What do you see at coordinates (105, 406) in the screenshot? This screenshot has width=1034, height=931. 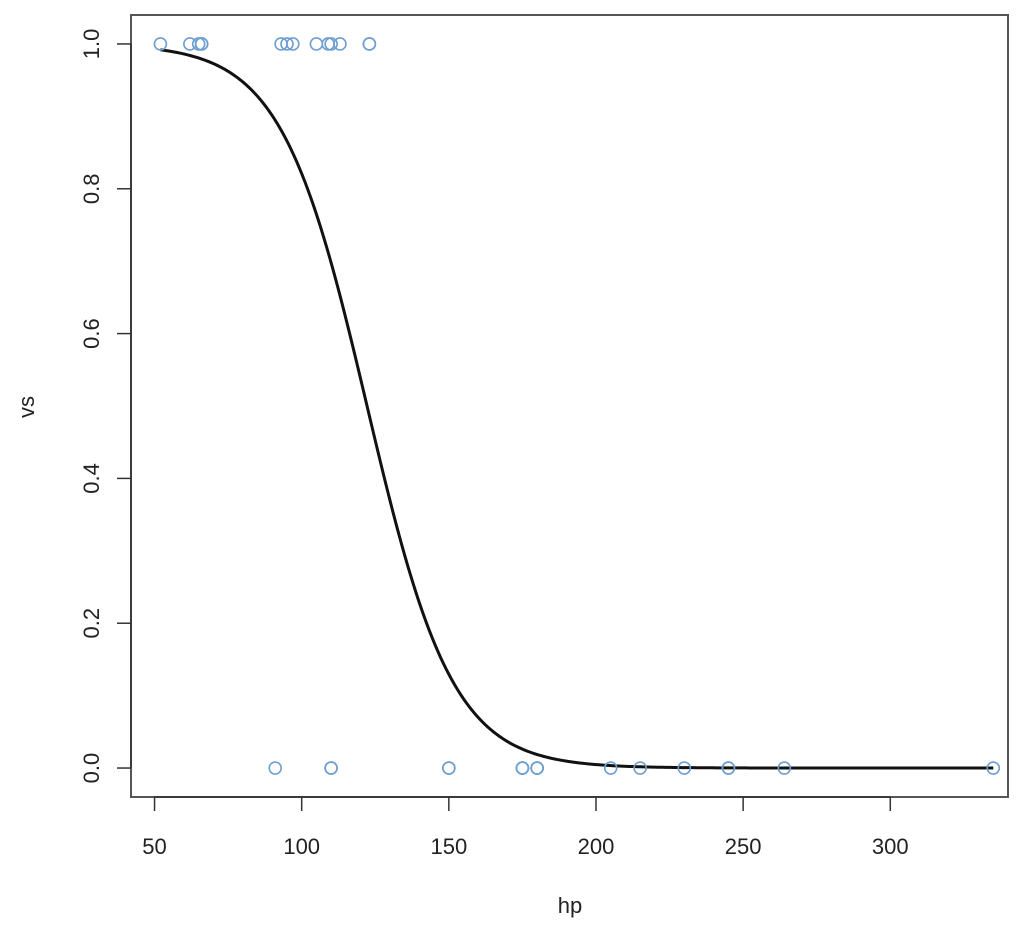 I see `y-axis: 0.0 0.2 0.4 0.6 0.8 1.0` at bounding box center [105, 406].